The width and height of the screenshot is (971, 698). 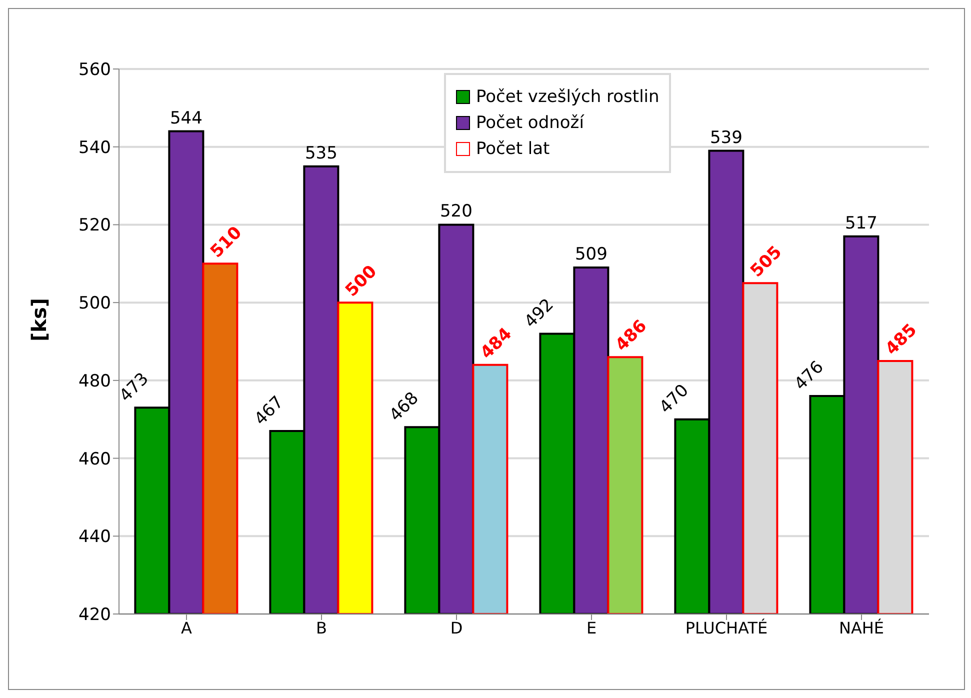 What do you see at coordinates (674, 399) in the screenshot?
I see `data-label: 470` at bounding box center [674, 399].